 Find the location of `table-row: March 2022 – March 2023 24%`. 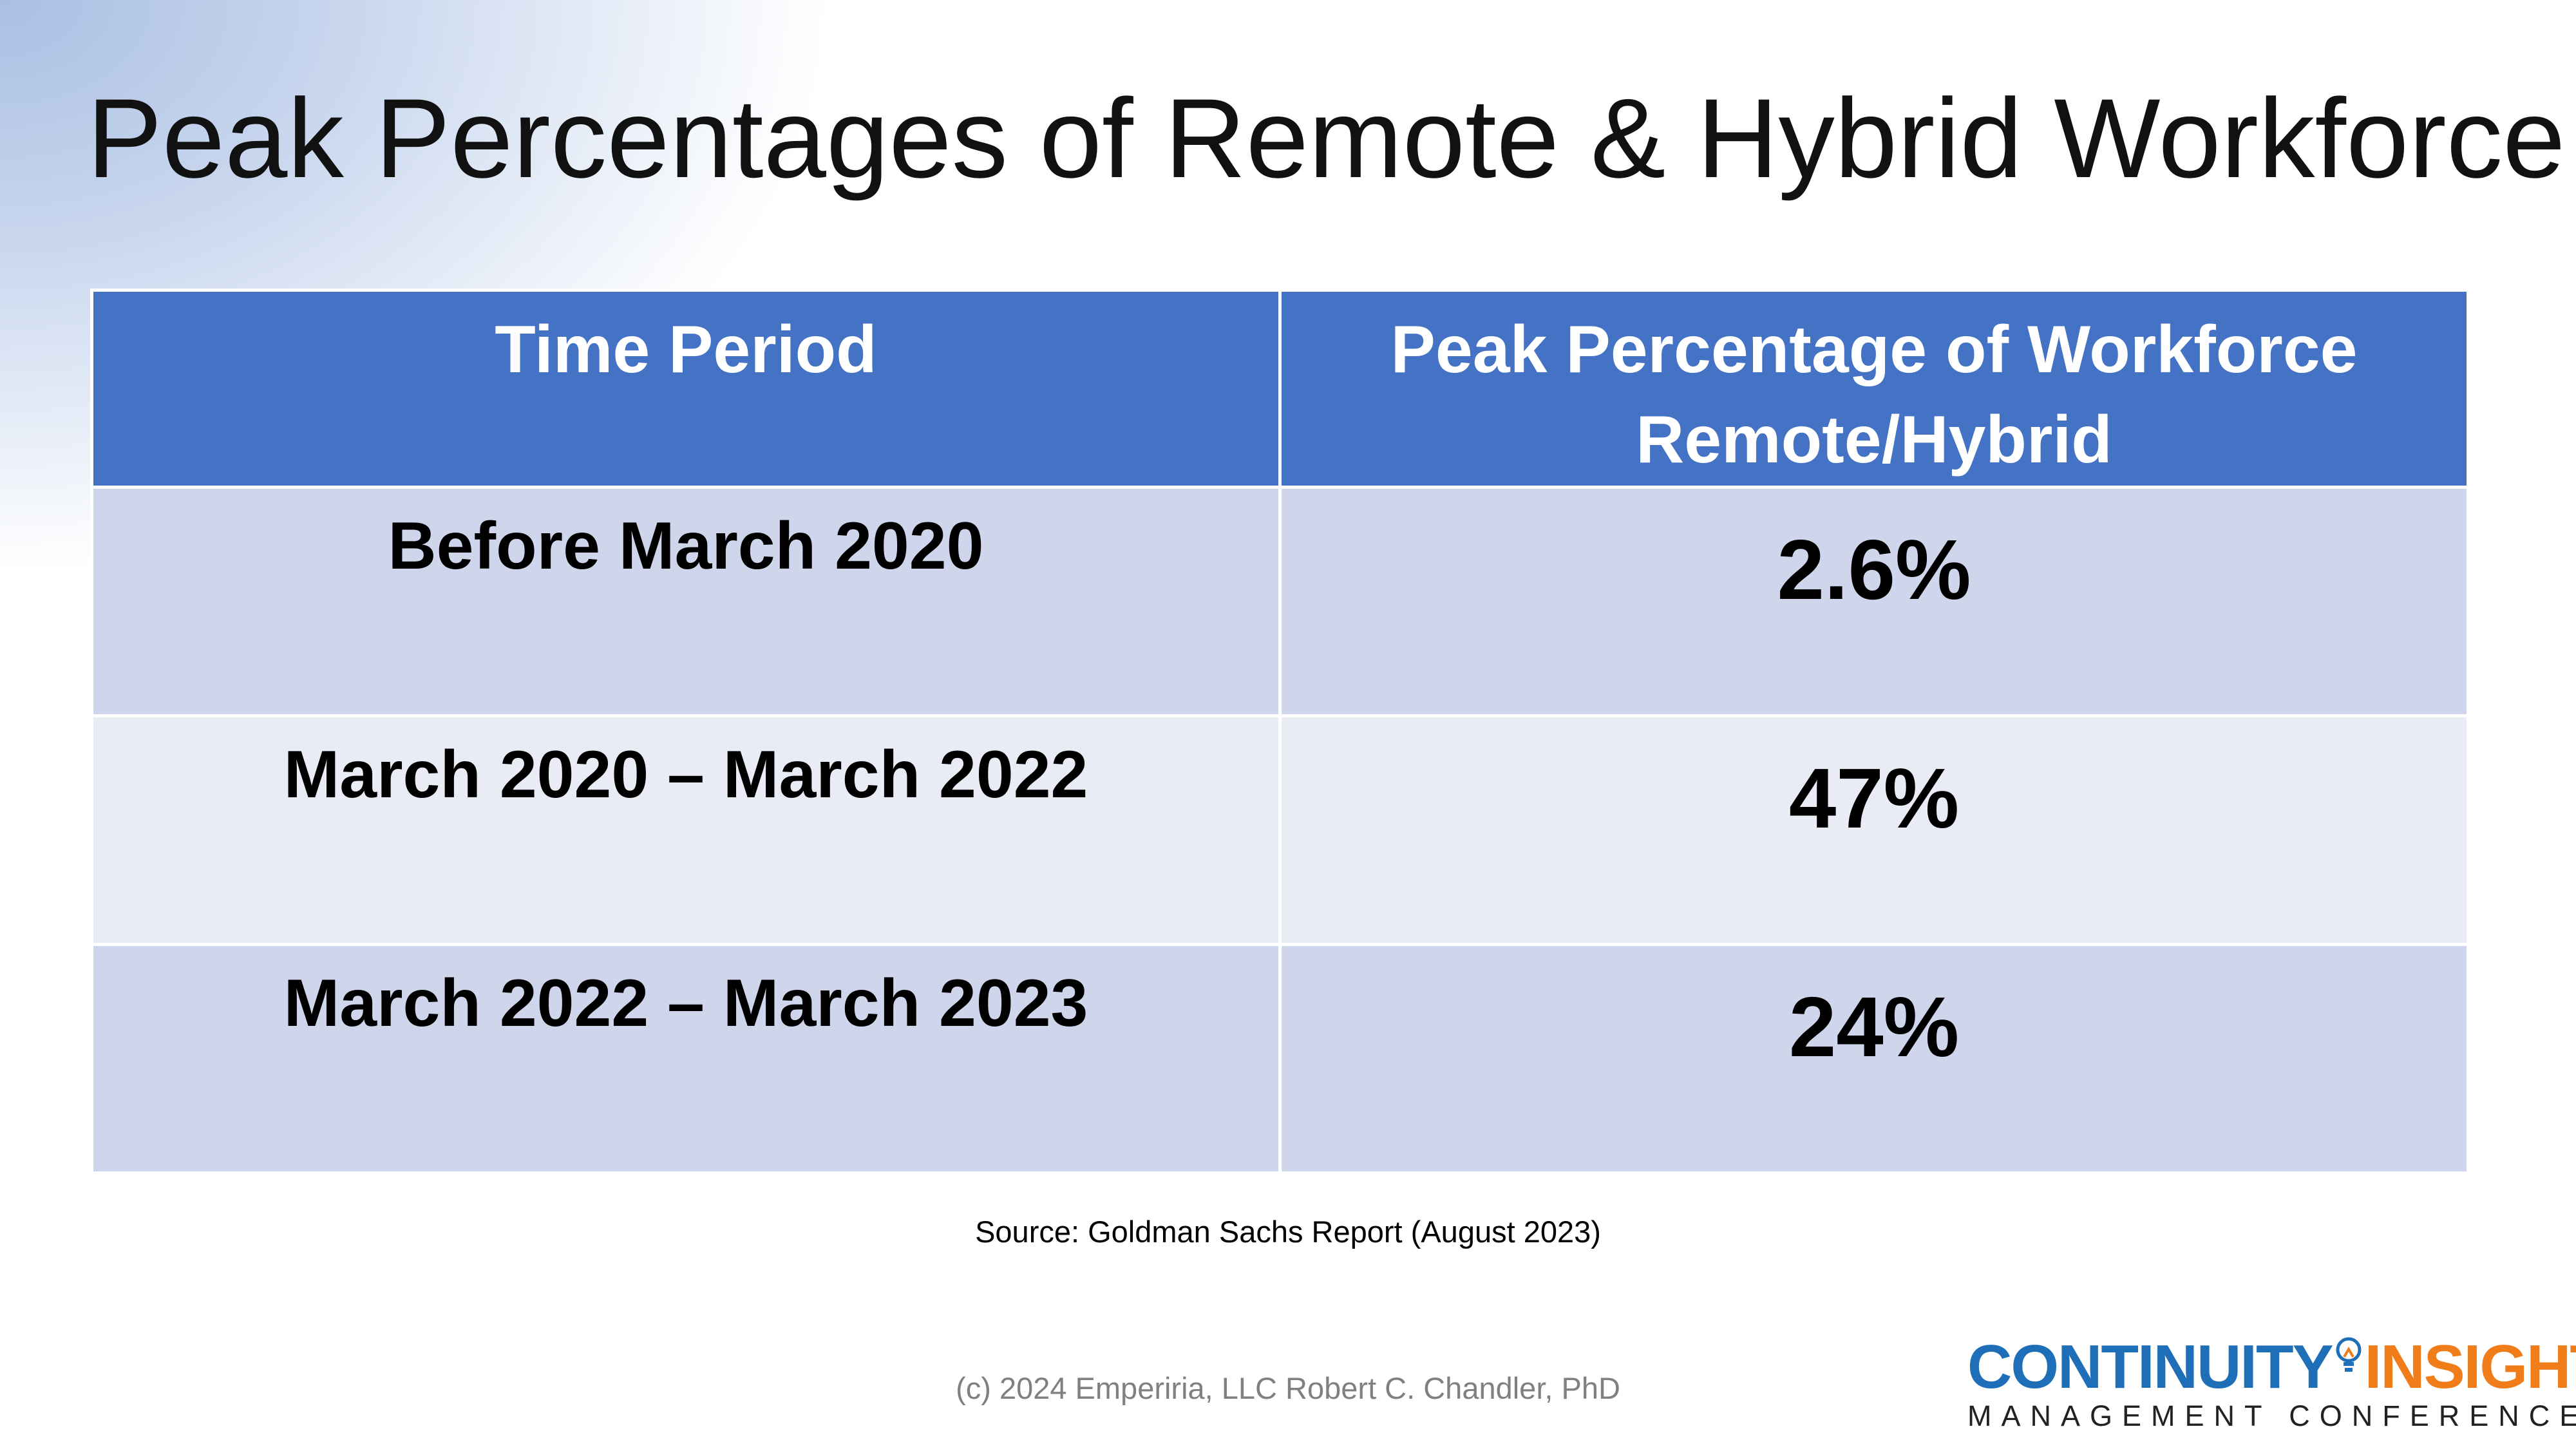

table-row: March 2022 – March 2023 24% is located at coordinates (1280, 1059).